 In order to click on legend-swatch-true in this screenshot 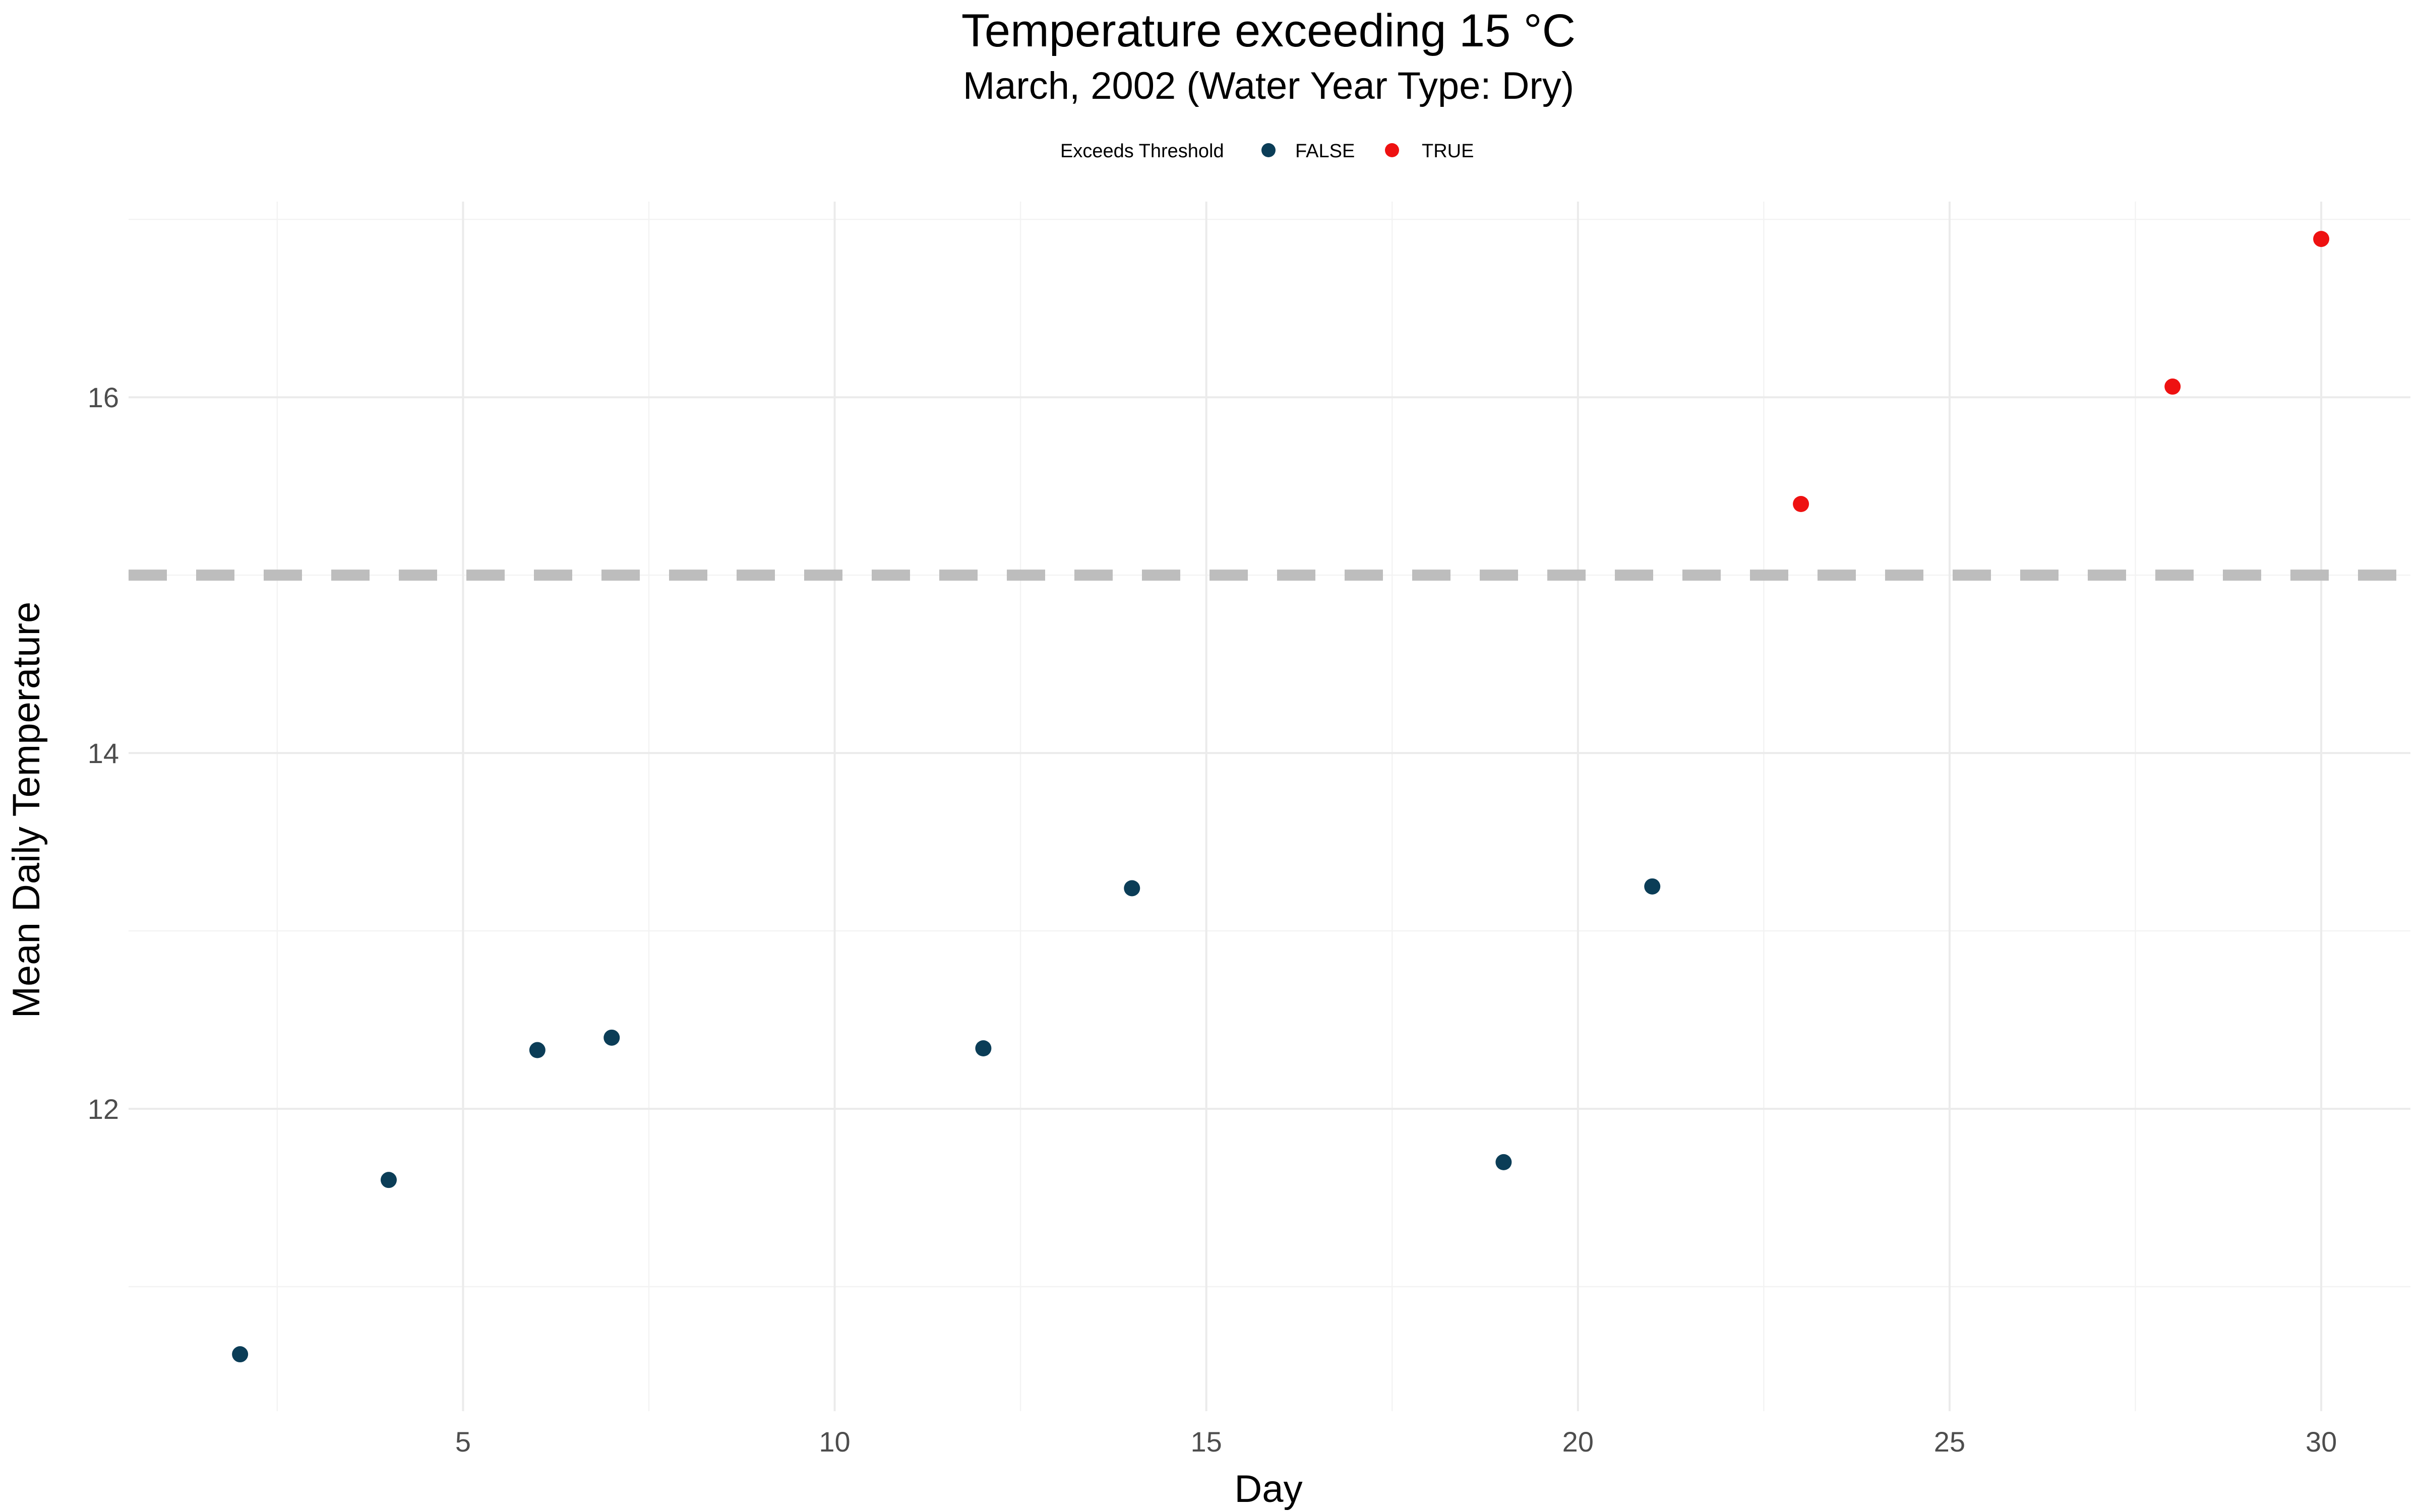, I will do `click(1392, 150)`.